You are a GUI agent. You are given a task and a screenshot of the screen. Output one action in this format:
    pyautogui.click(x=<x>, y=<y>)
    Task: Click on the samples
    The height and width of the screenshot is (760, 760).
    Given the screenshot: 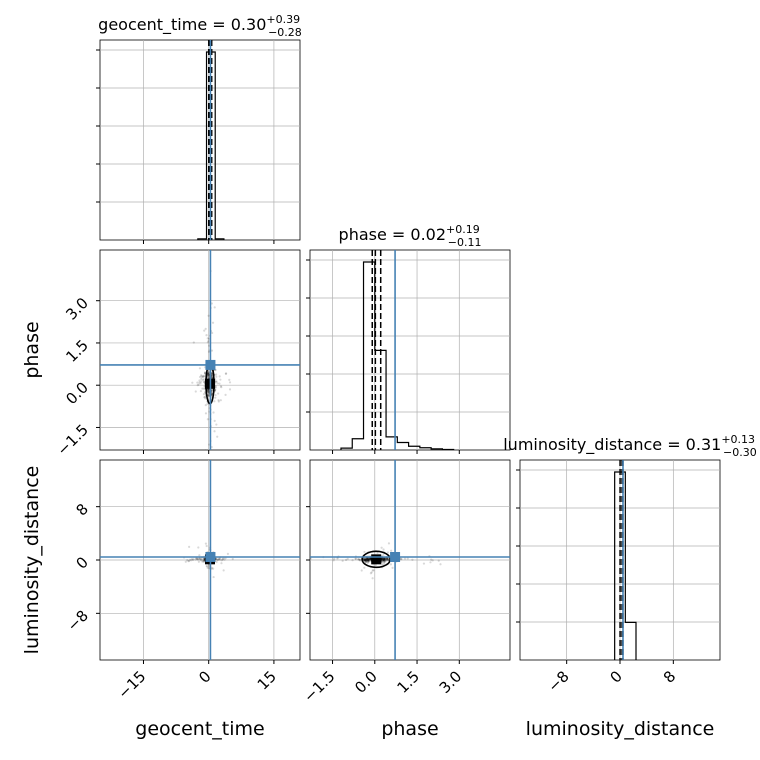 What is the action you would take?
    pyautogui.click(x=200, y=350)
    